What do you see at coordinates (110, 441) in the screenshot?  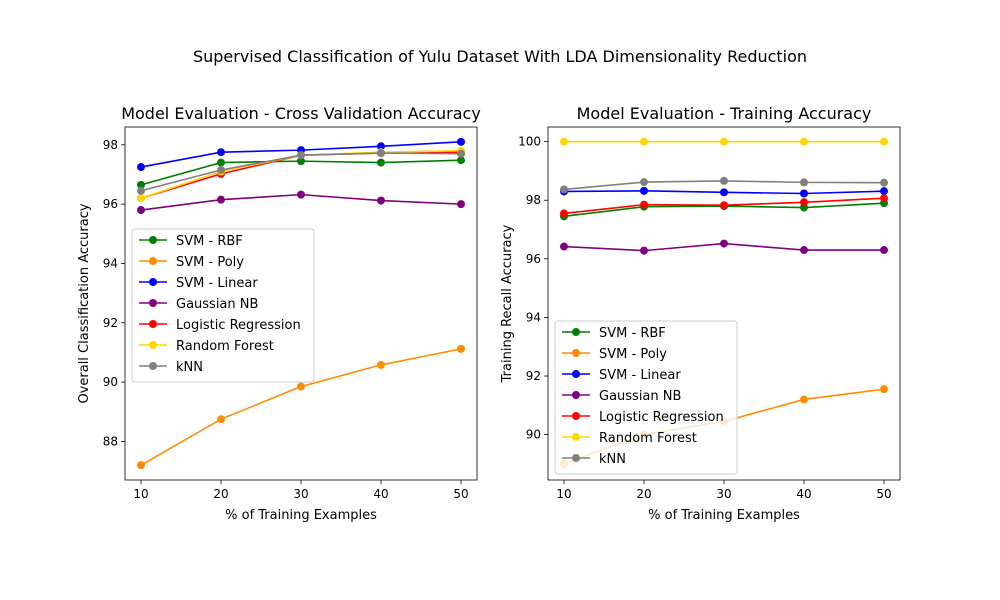 I see `y-tick-label: 88` at bounding box center [110, 441].